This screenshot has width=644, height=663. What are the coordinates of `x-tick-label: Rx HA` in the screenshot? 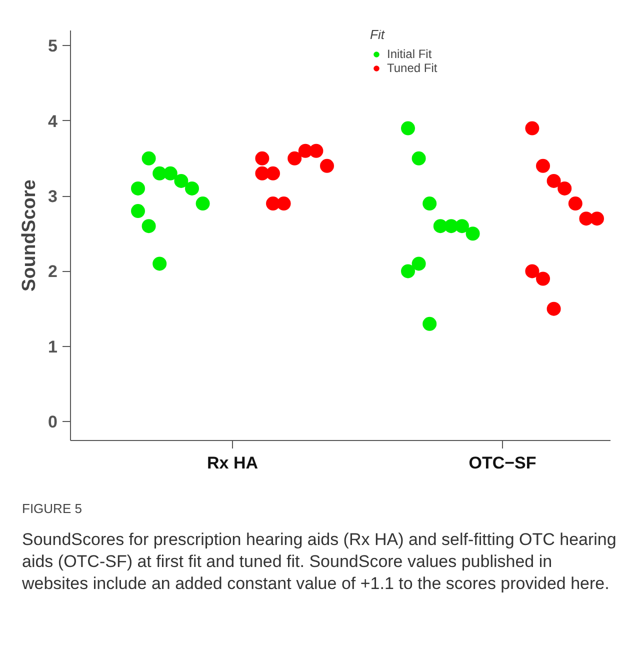 It's located at (232, 463).